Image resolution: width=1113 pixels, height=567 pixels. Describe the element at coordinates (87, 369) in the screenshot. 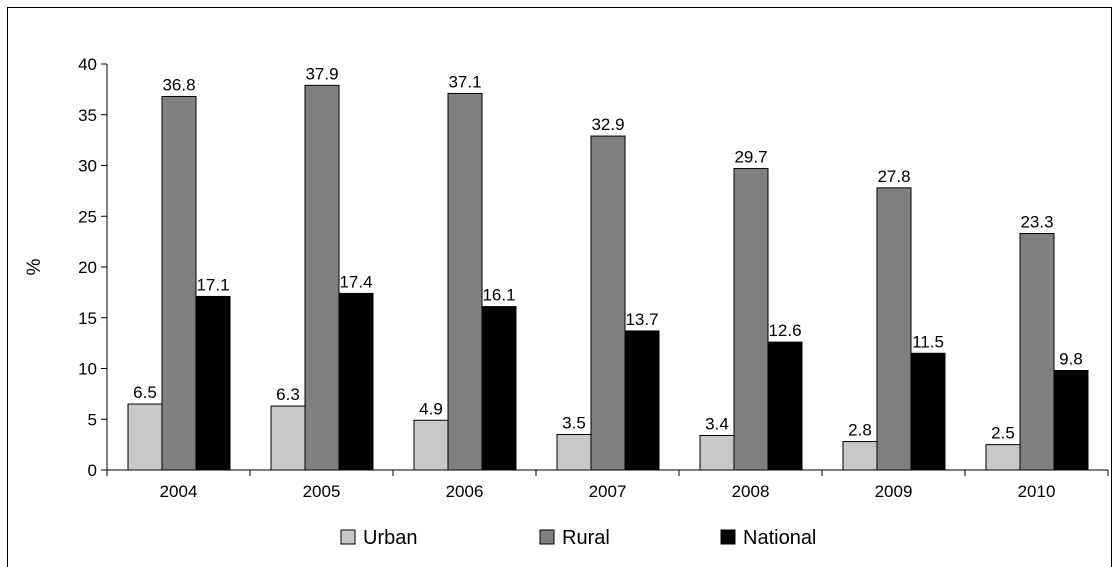

I see `y-tick-label: 10` at that location.